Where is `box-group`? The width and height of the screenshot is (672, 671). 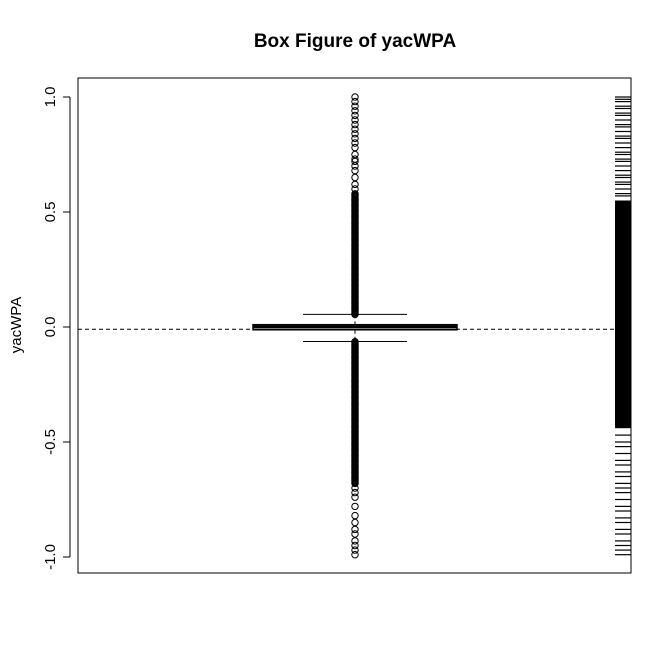
box-group is located at coordinates (355, 327).